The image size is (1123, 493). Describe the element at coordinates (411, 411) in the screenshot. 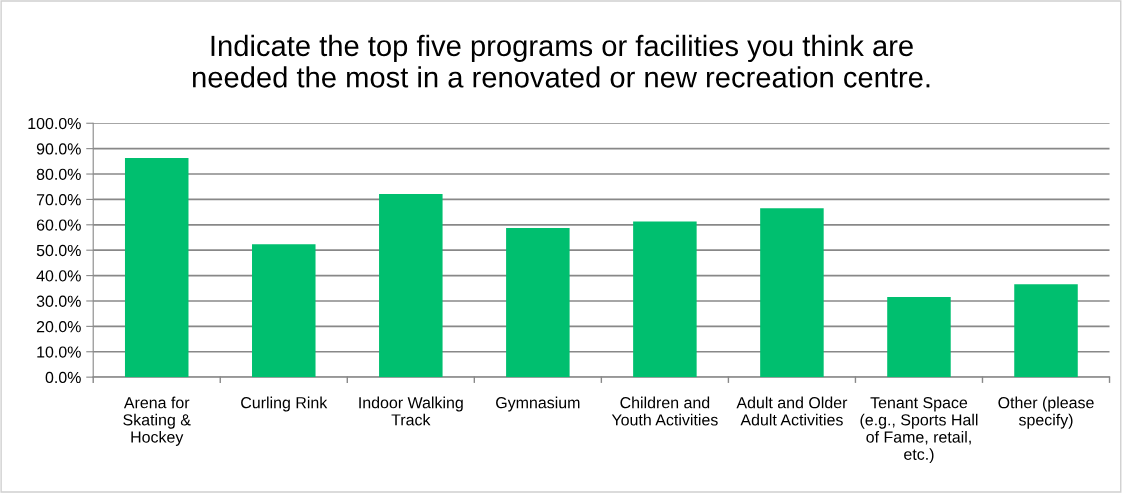

I see `x-tick-label: Indoor Walking Track` at that location.